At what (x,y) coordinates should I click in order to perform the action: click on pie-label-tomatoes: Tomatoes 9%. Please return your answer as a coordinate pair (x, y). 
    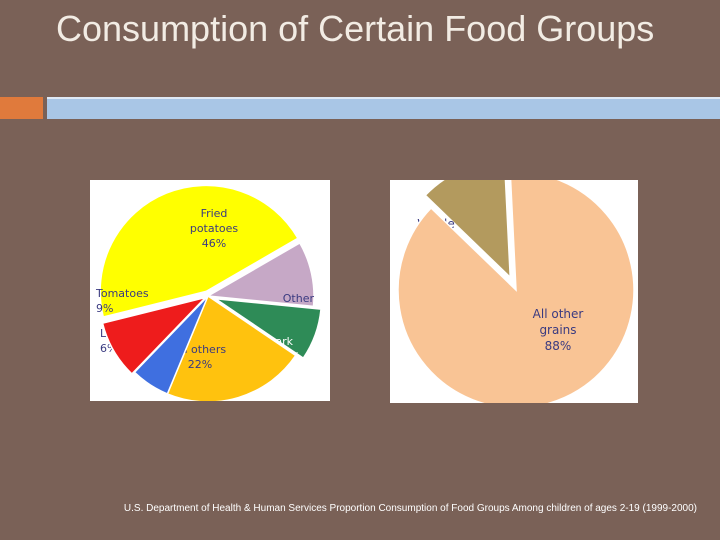
    Looking at the image, I should click on (122, 301).